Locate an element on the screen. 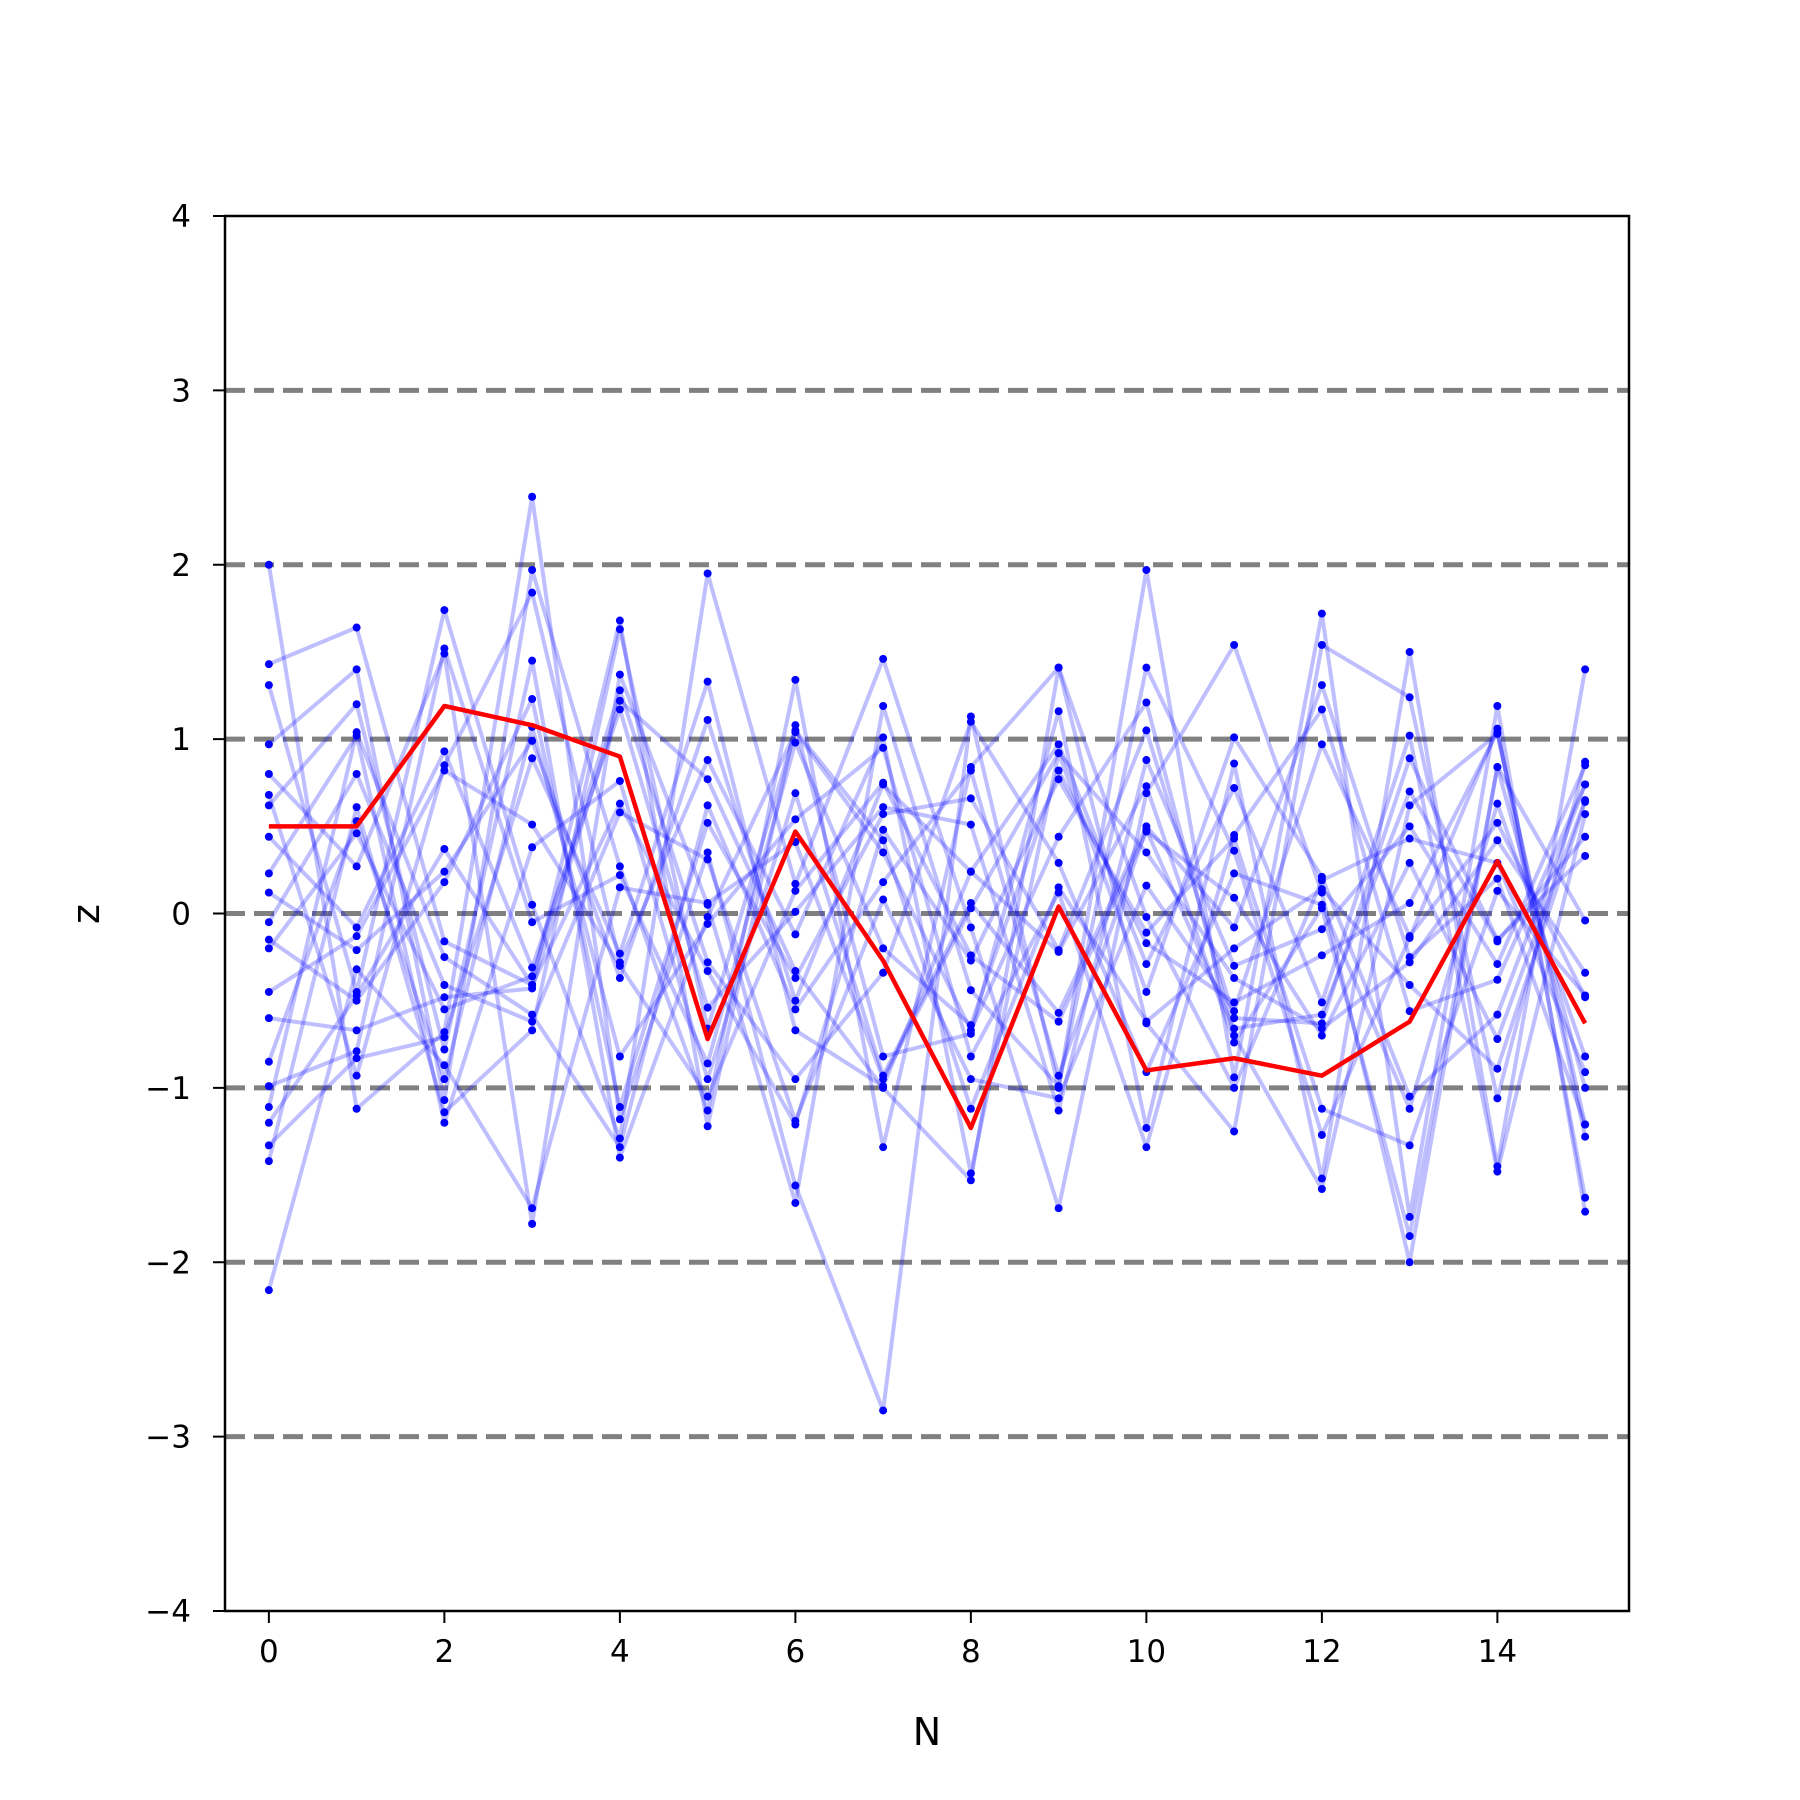  y-tick-label: −4 is located at coordinates (168, 1612).